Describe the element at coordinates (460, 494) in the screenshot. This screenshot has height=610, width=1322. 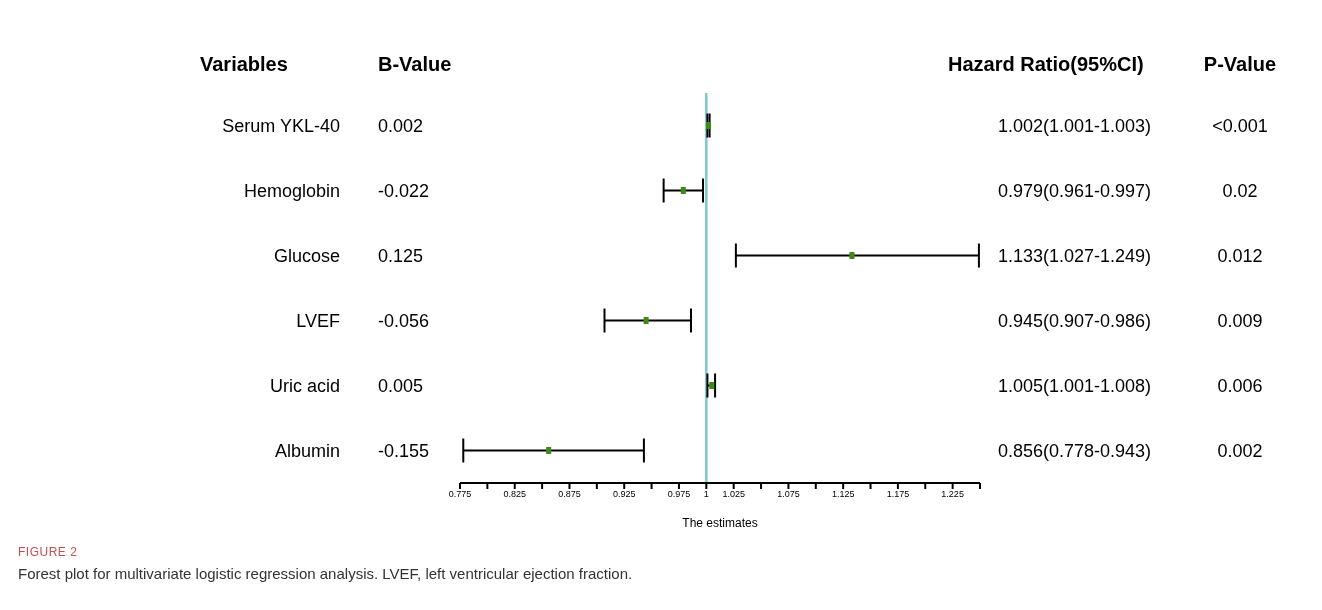
I see `x-tick-label: 0.775` at that location.